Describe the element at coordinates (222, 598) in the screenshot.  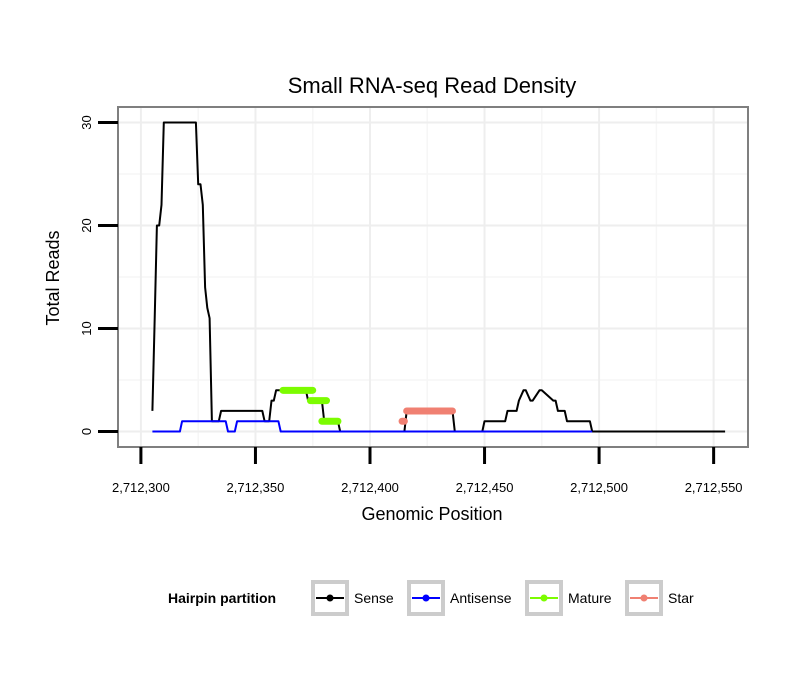
I see `legend-title: Hairpin partition` at that location.